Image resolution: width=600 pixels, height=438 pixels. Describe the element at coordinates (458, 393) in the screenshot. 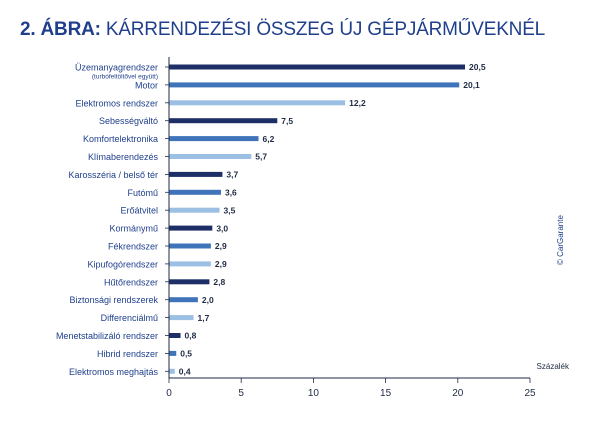

I see `x-tick-label: 20` at that location.